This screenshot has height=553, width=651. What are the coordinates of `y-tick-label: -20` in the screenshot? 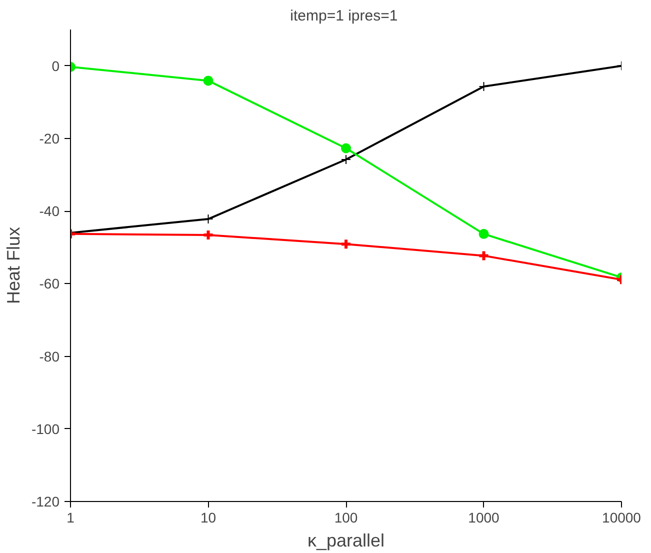 It's located at (49, 138).